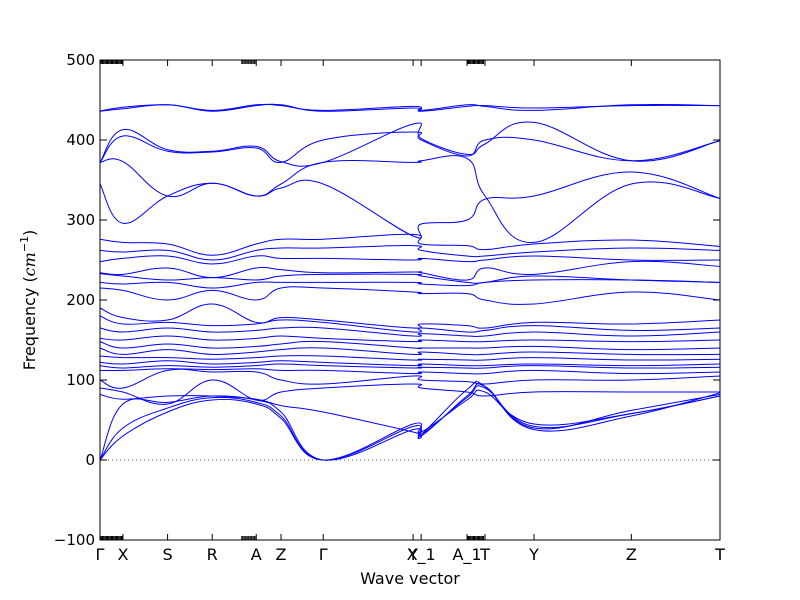 The height and width of the screenshot is (600, 800). What do you see at coordinates (421, 555) in the screenshot?
I see `x-tick-label: X_1` at bounding box center [421, 555].